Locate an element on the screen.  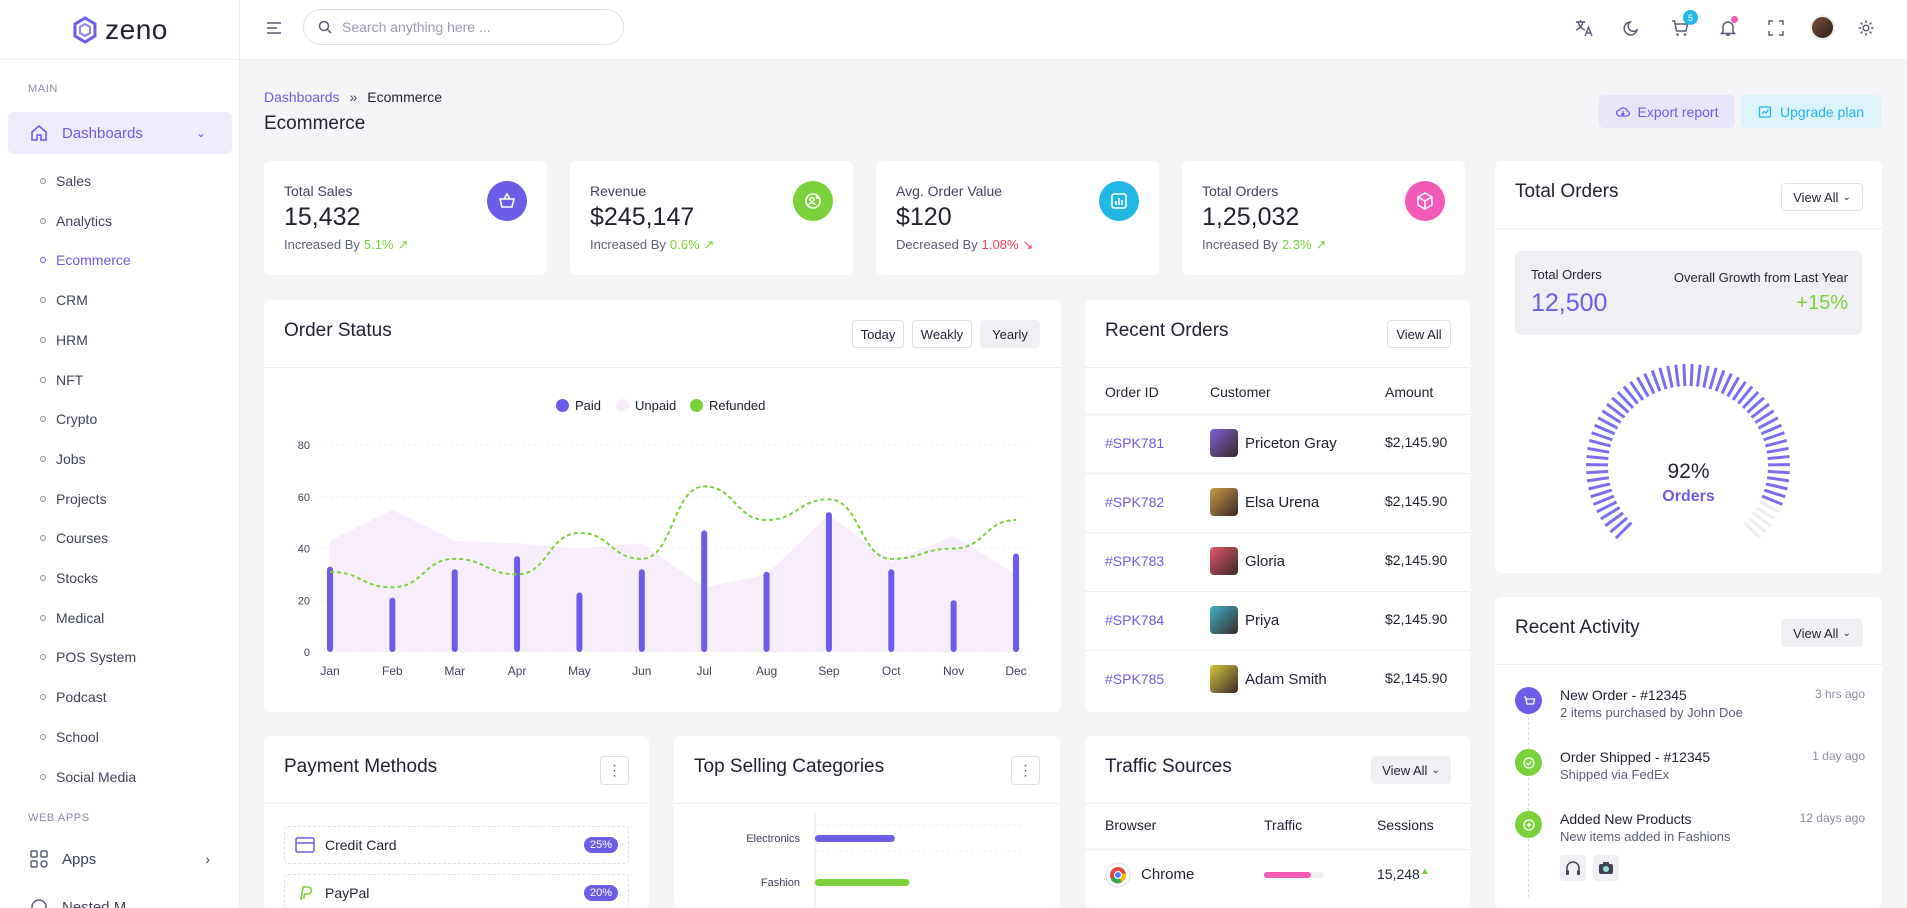
credit-card-icon is located at coordinates (305, 845).